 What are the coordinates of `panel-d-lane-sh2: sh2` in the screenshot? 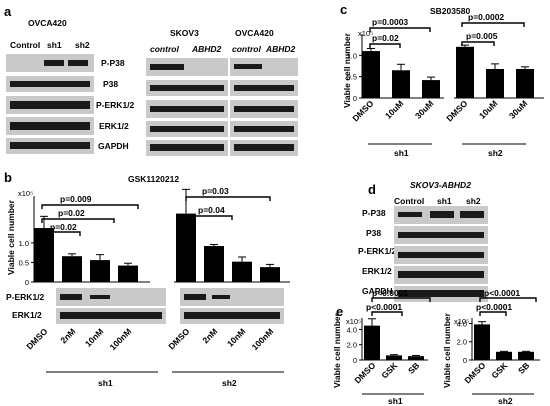 It's located at (473, 201).